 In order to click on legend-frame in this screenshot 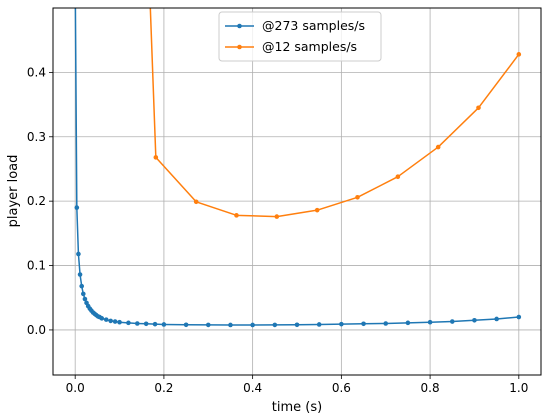, I will do `click(300, 36)`.